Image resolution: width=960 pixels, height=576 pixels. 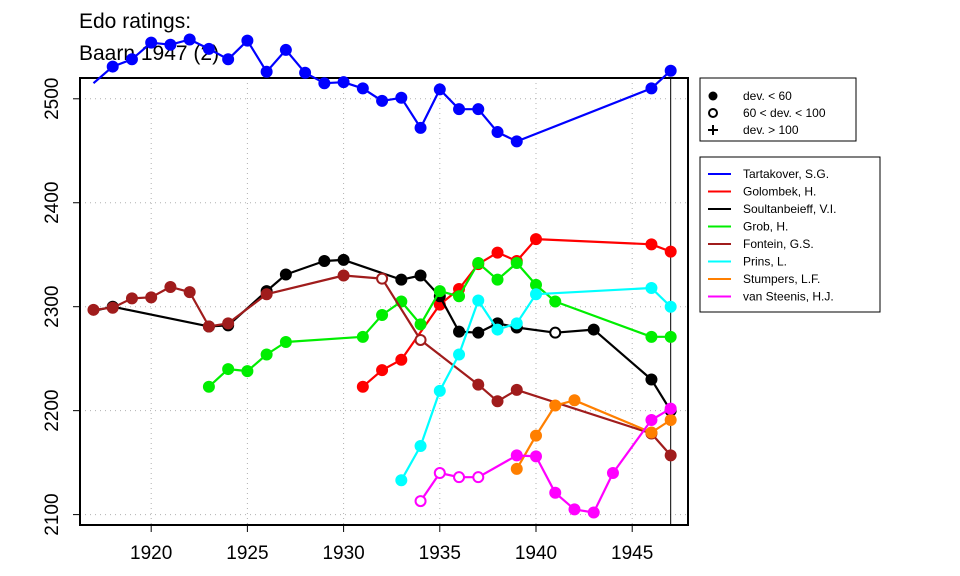 I want to click on legend-label: Prins, L., so click(x=765, y=262).